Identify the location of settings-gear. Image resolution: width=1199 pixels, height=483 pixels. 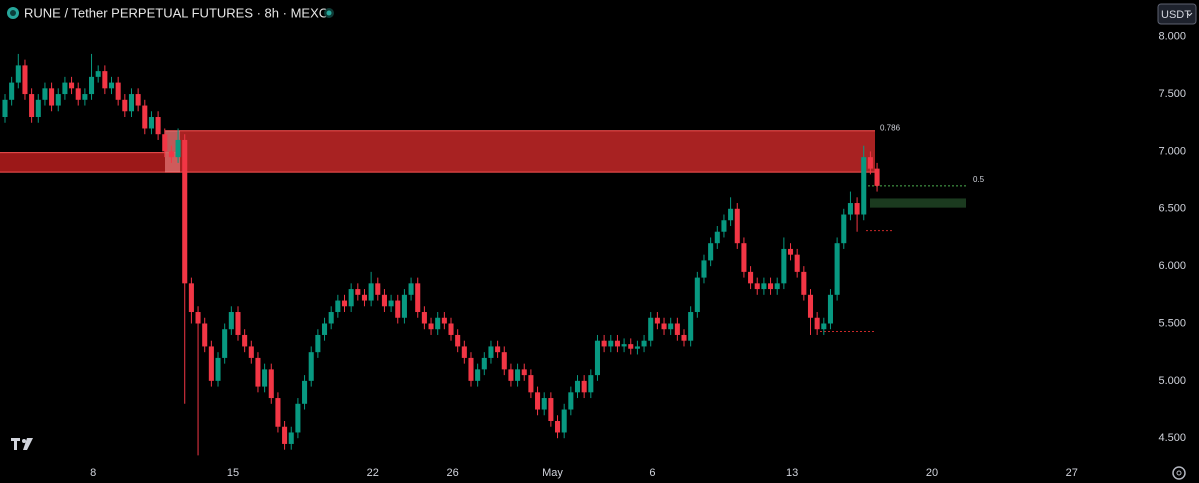
(1179, 473).